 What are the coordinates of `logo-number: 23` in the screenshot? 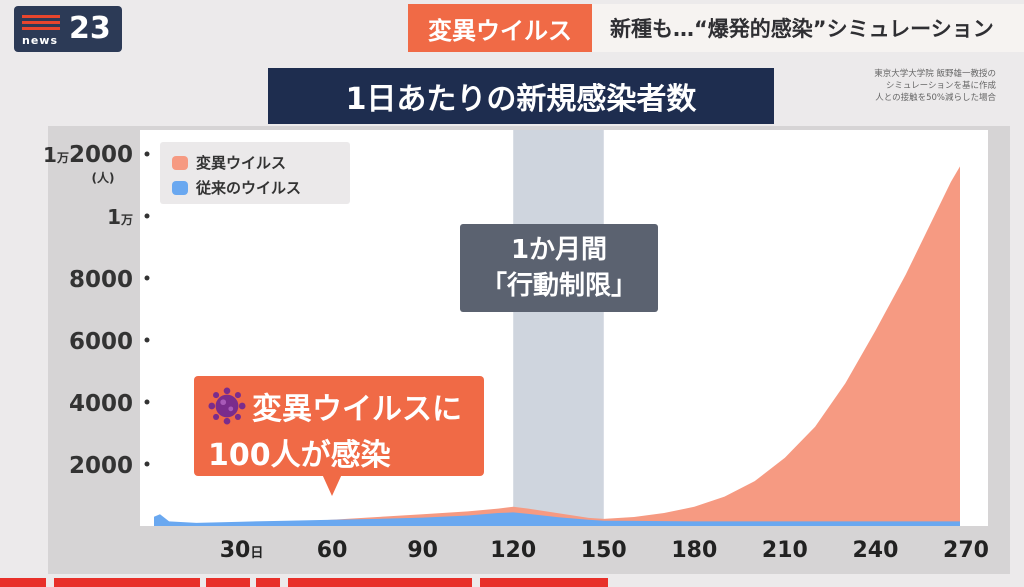 It's located at (90, 28).